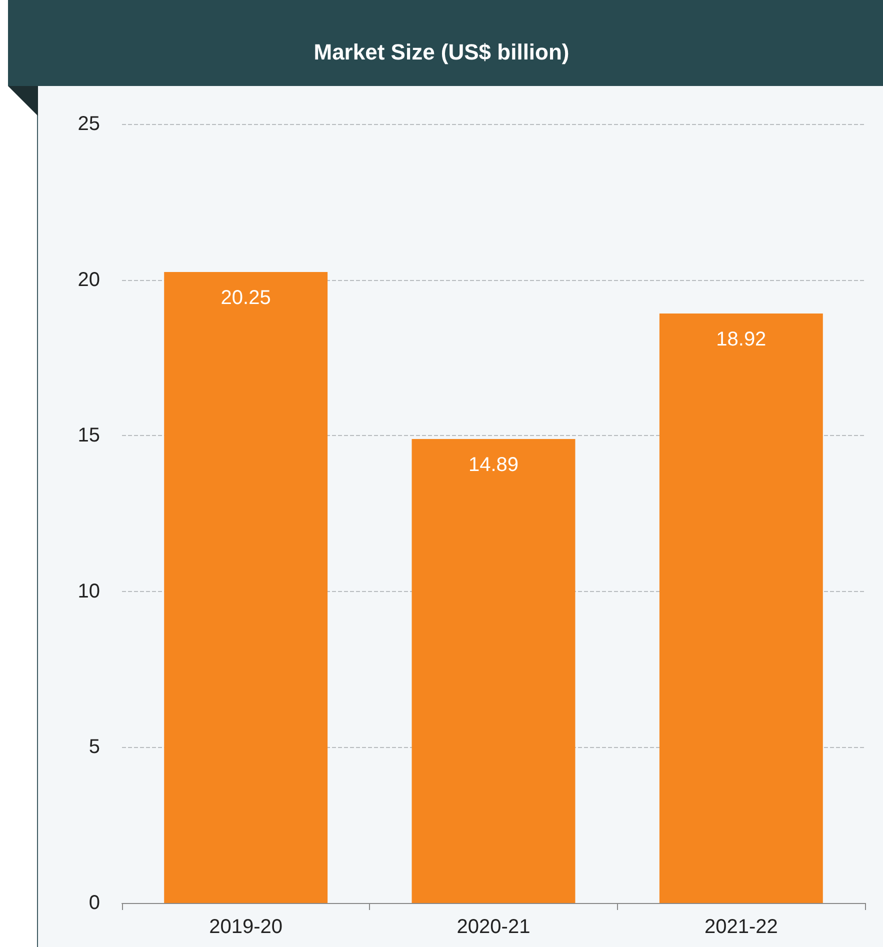 The width and height of the screenshot is (883, 947). What do you see at coordinates (741, 927) in the screenshot?
I see `x-tick-label: 2021-22` at bounding box center [741, 927].